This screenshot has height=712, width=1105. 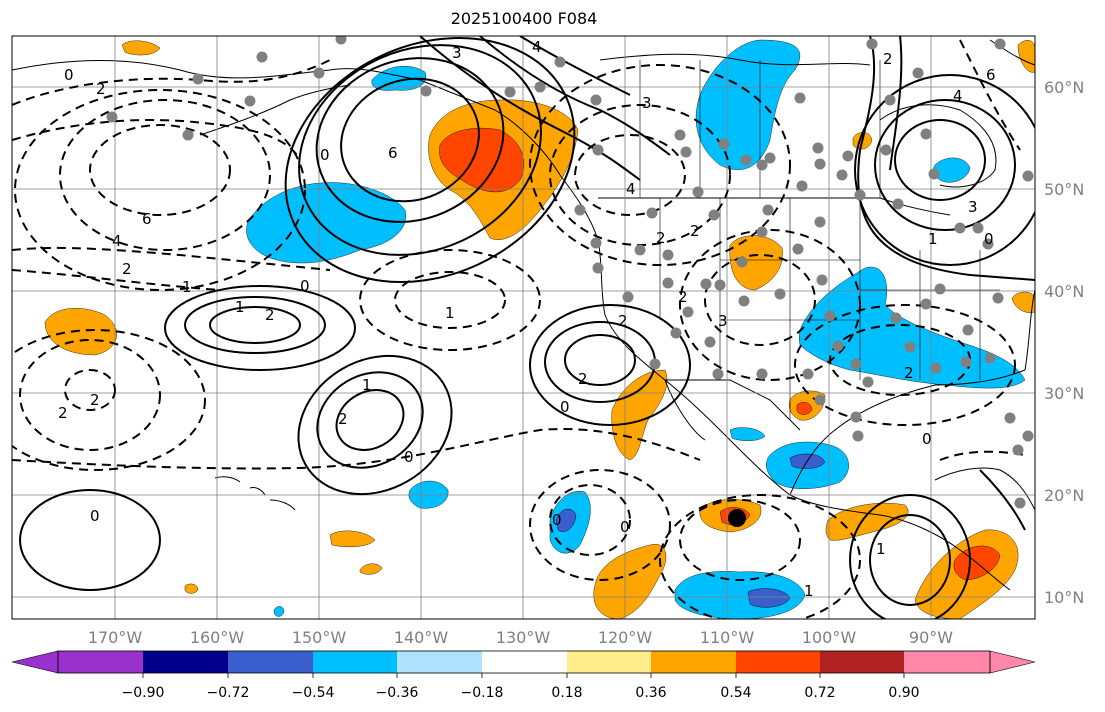 What do you see at coordinates (829, 637) in the screenshot?
I see `lon-label: 100°W` at bounding box center [829, 637].